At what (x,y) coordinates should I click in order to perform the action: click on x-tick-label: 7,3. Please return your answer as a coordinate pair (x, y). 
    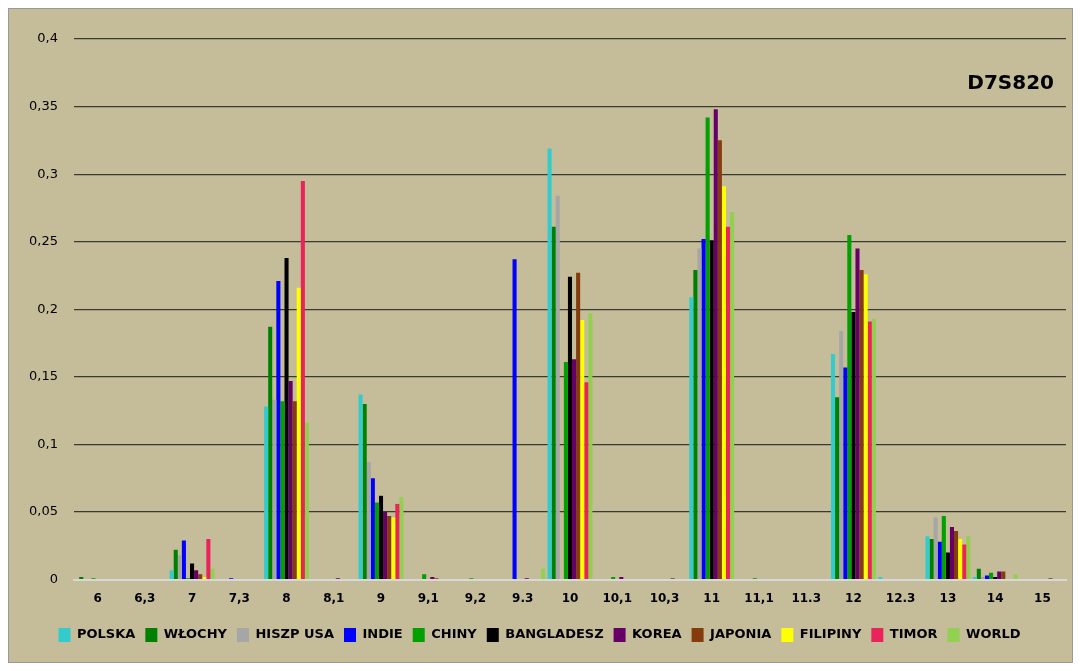
    Looking at the image, I should click on (239, 597).